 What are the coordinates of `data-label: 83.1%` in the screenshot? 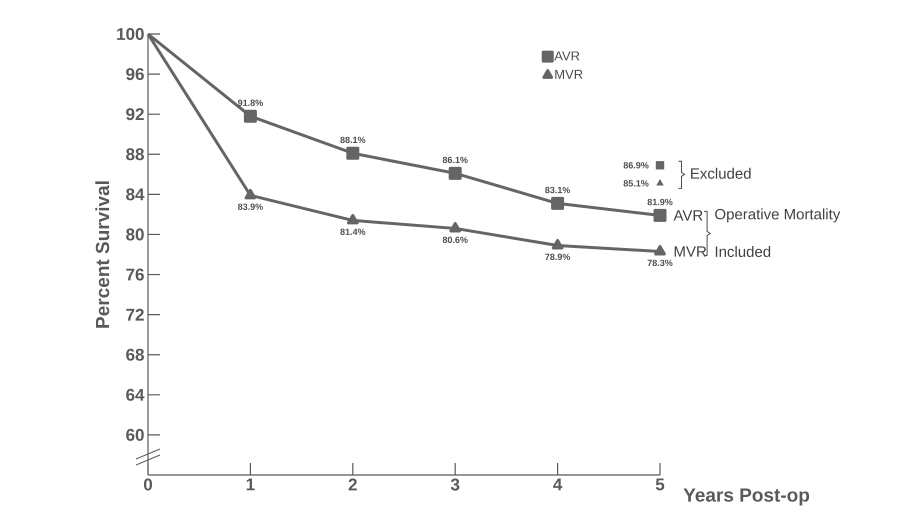 It's located at (557, 190).